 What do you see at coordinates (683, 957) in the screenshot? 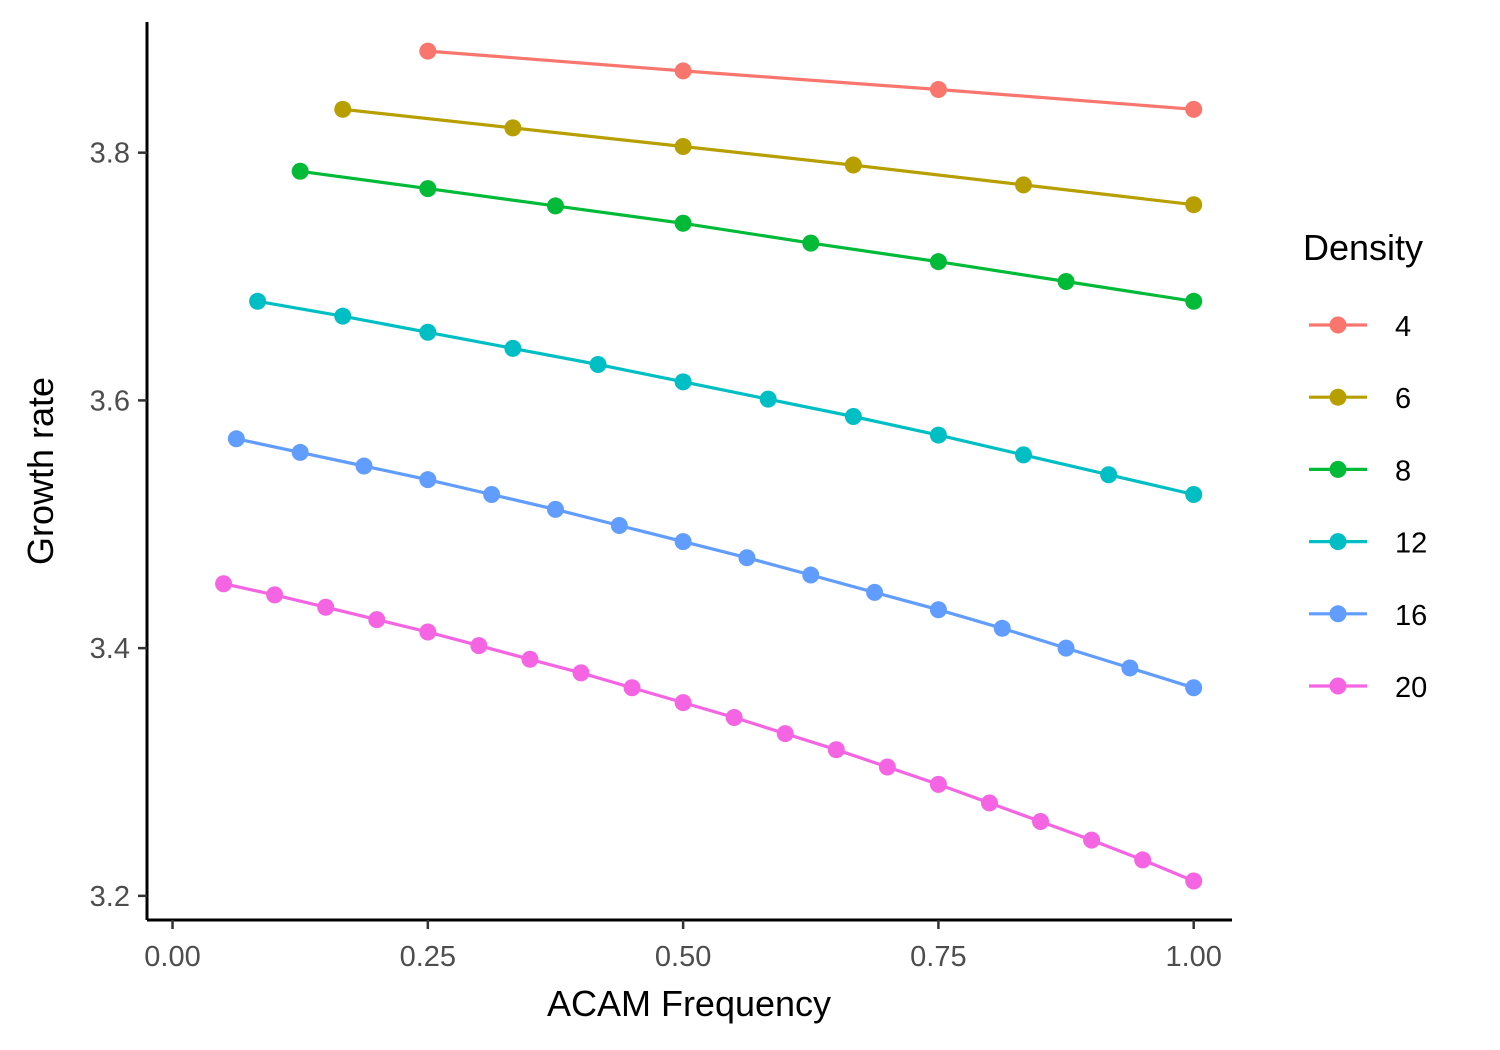
I see `x-tick-label: 0.50` at bounding box center [683, 957].